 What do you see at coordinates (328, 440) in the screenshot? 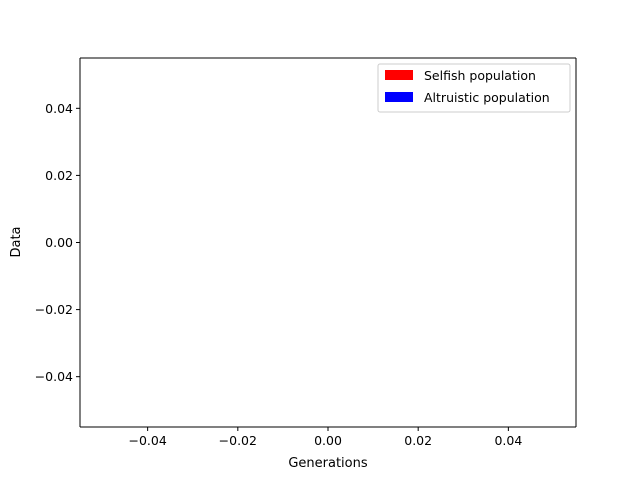
I see `x-tick-label: 0.00` at bounding box center [328, 440].